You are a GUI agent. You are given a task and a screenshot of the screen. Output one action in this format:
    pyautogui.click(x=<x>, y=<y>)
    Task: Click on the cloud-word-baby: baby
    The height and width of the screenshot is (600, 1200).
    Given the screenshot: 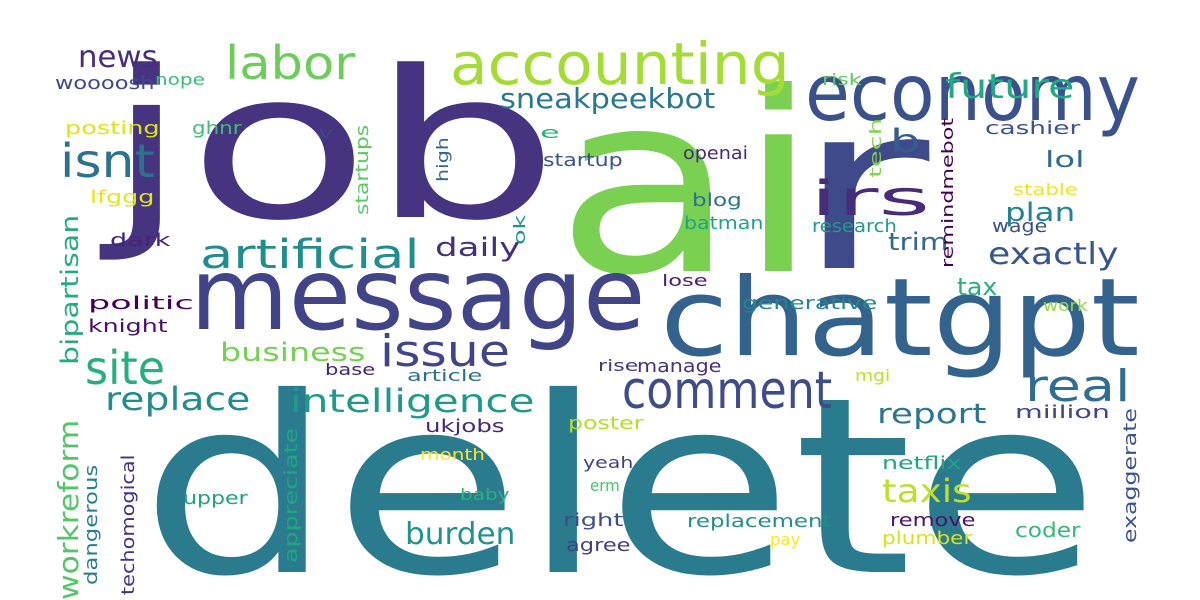 What is the action you would take?
    pyautogui.click(x=485, y=494)
    